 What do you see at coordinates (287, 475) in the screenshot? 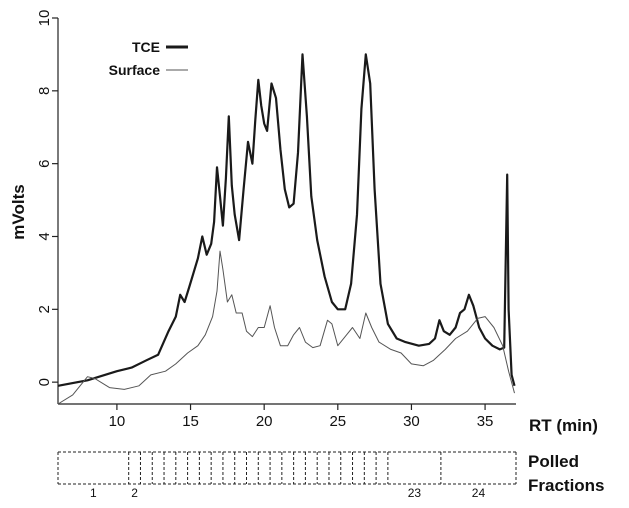
I see `polled-fractions-bar: 1 2 23 24` at bounding box center [287, 475].